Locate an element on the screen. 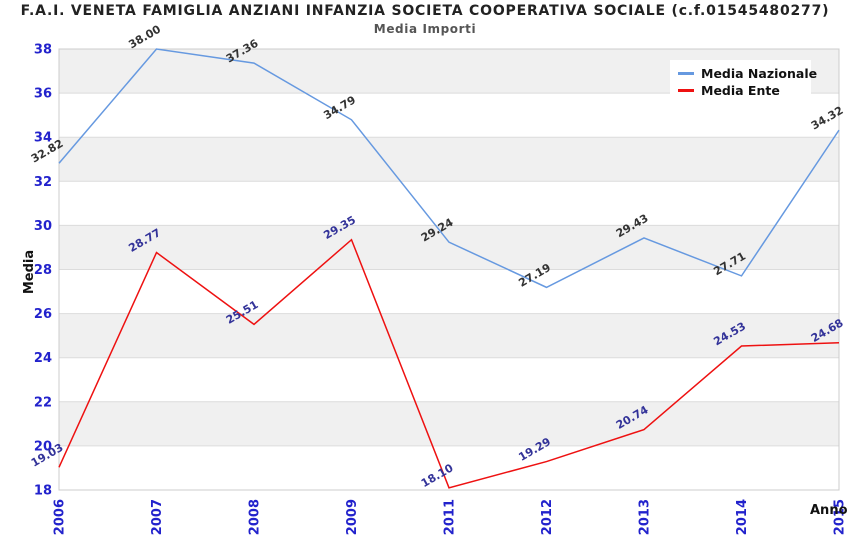  x-tick-label: 2007 is located at coordinates (157, 517).